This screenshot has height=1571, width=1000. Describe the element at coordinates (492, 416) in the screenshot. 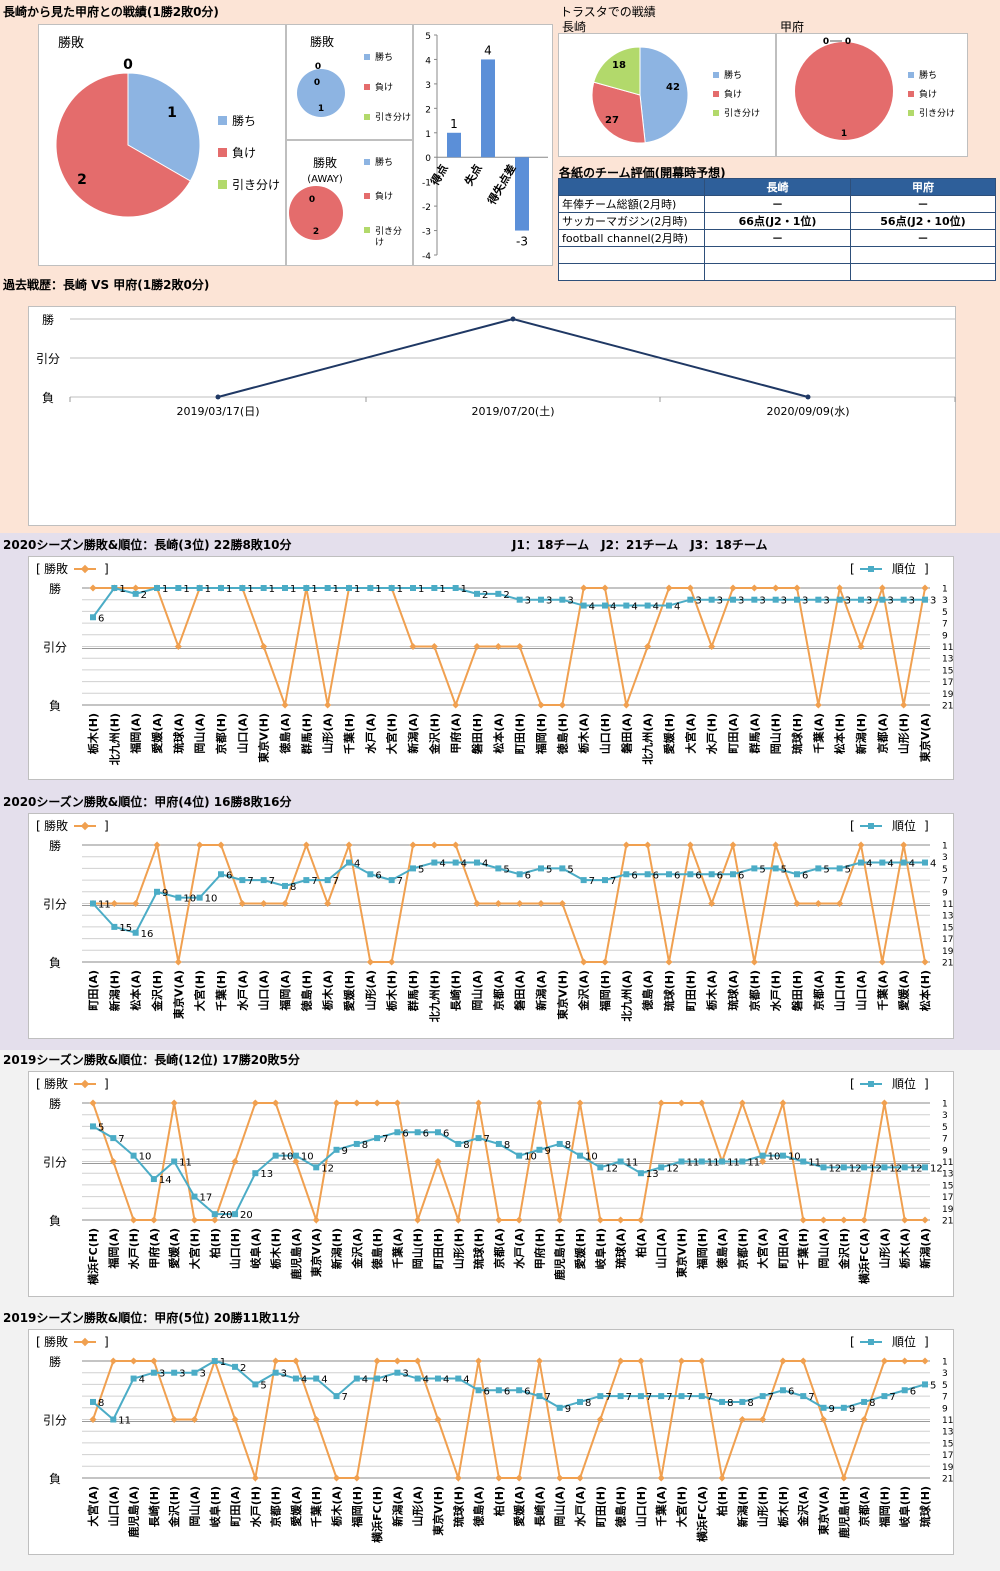

I see `history-panel` at that location.